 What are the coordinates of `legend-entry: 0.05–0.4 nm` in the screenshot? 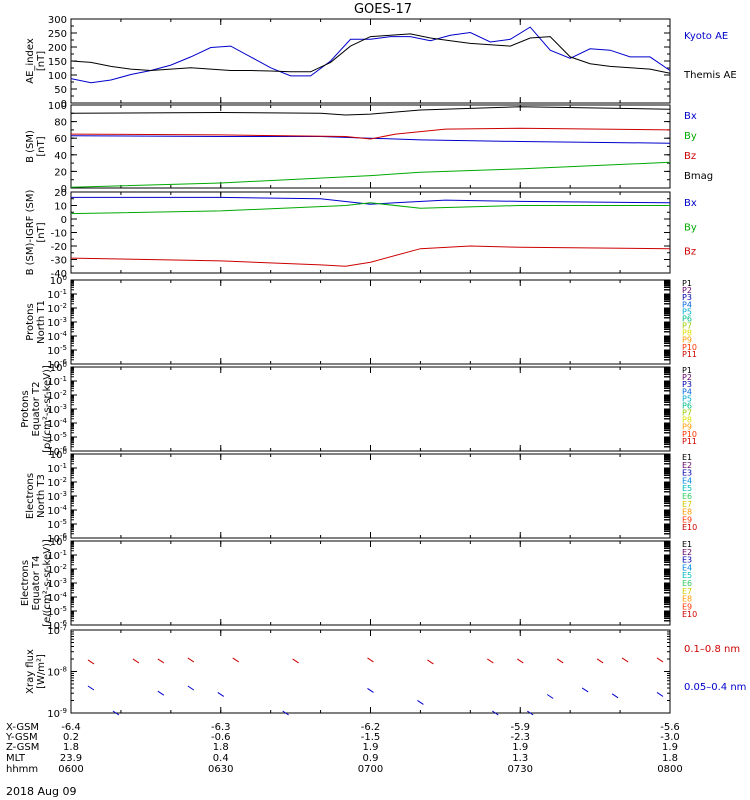 It's located at (715, 687).